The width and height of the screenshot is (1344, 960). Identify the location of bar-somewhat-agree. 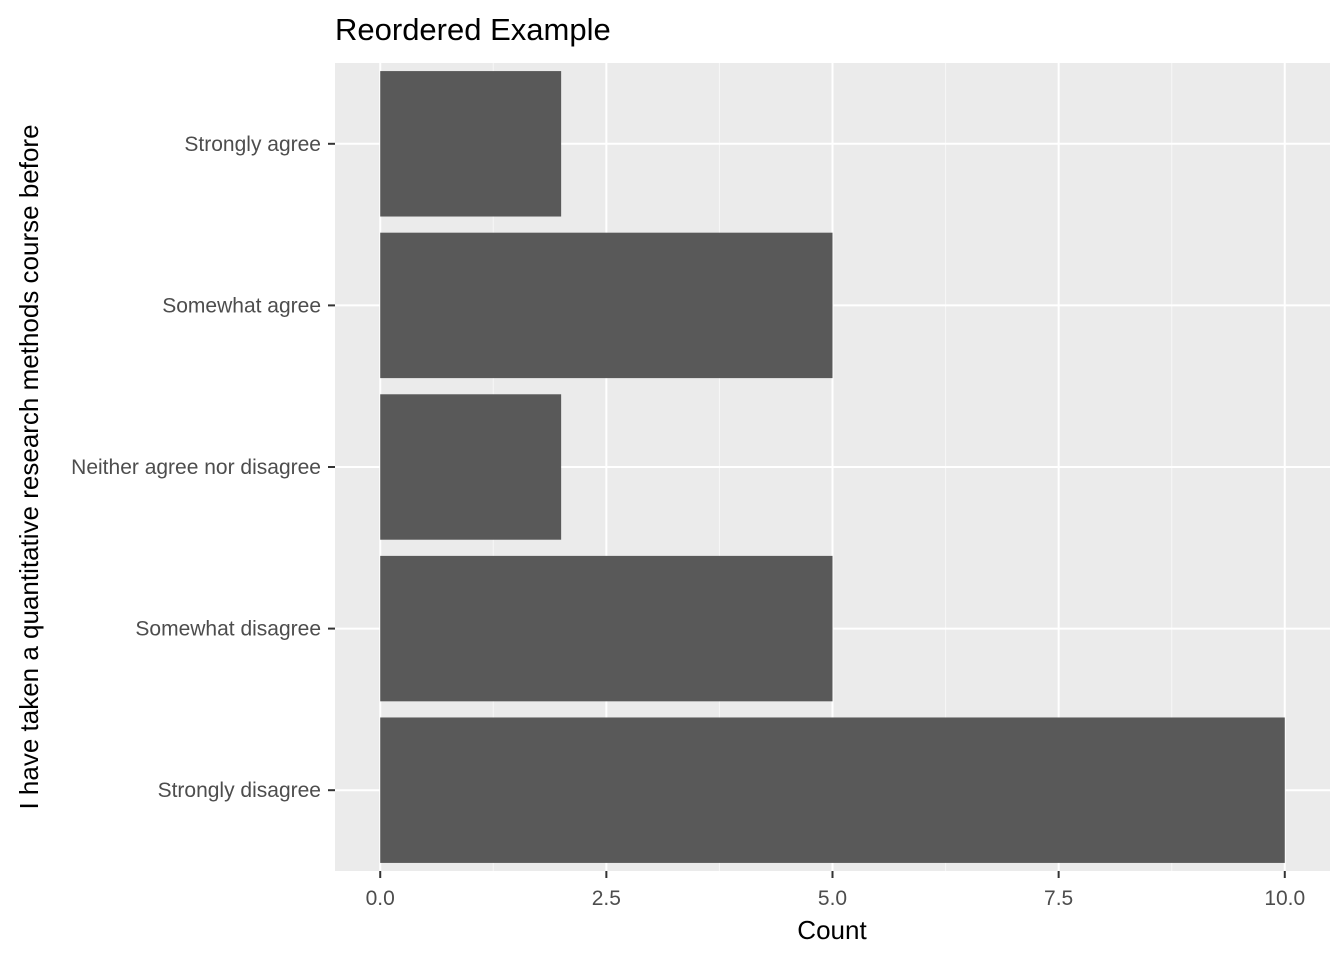
(606, 305).